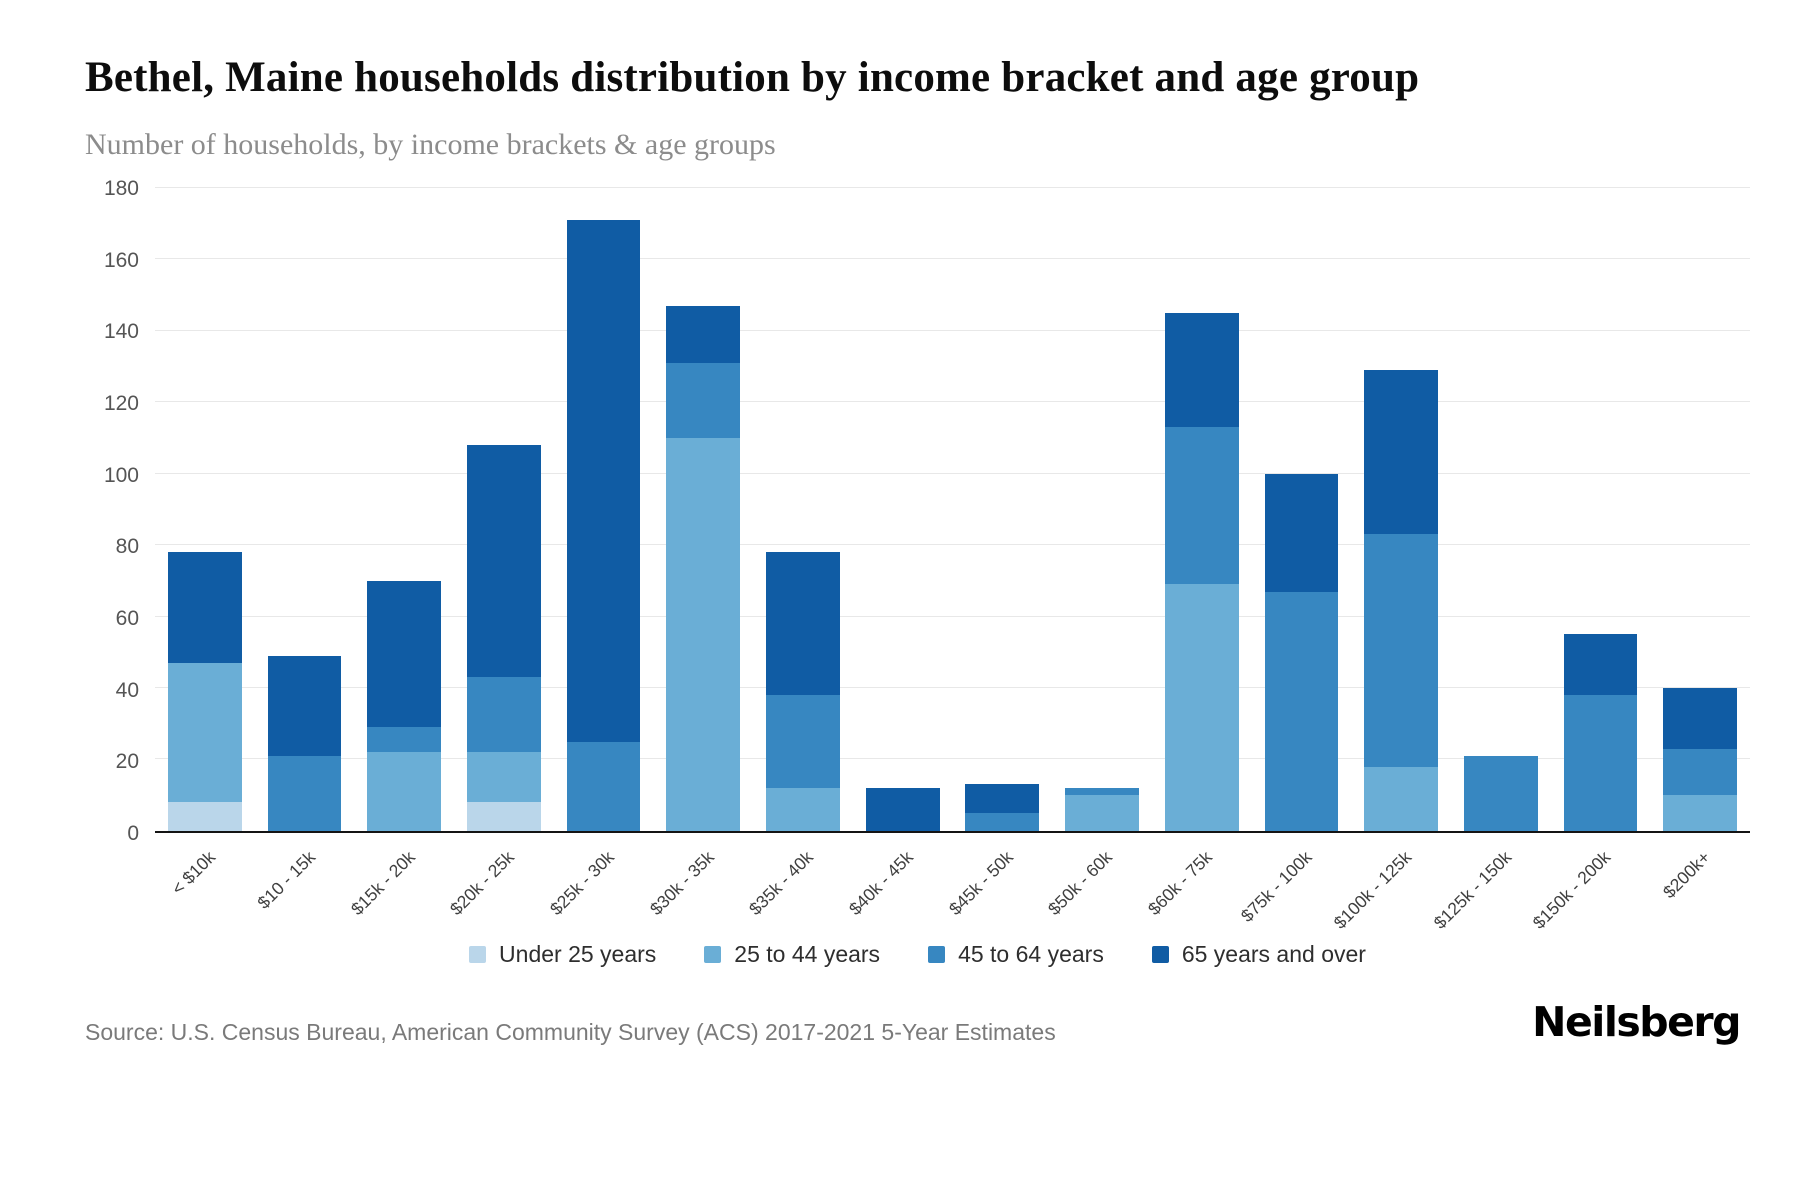  Describe the element at coordinates (792, 954) in the screenshot. I see `legend-item: 25 to 44 years` at that location.